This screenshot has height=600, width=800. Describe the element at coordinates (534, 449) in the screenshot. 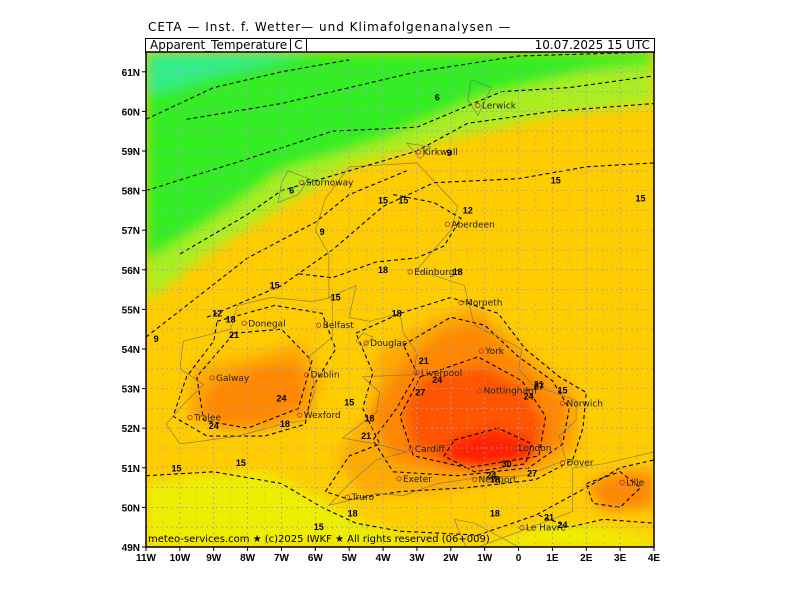

I see `city-label: London` at that location.